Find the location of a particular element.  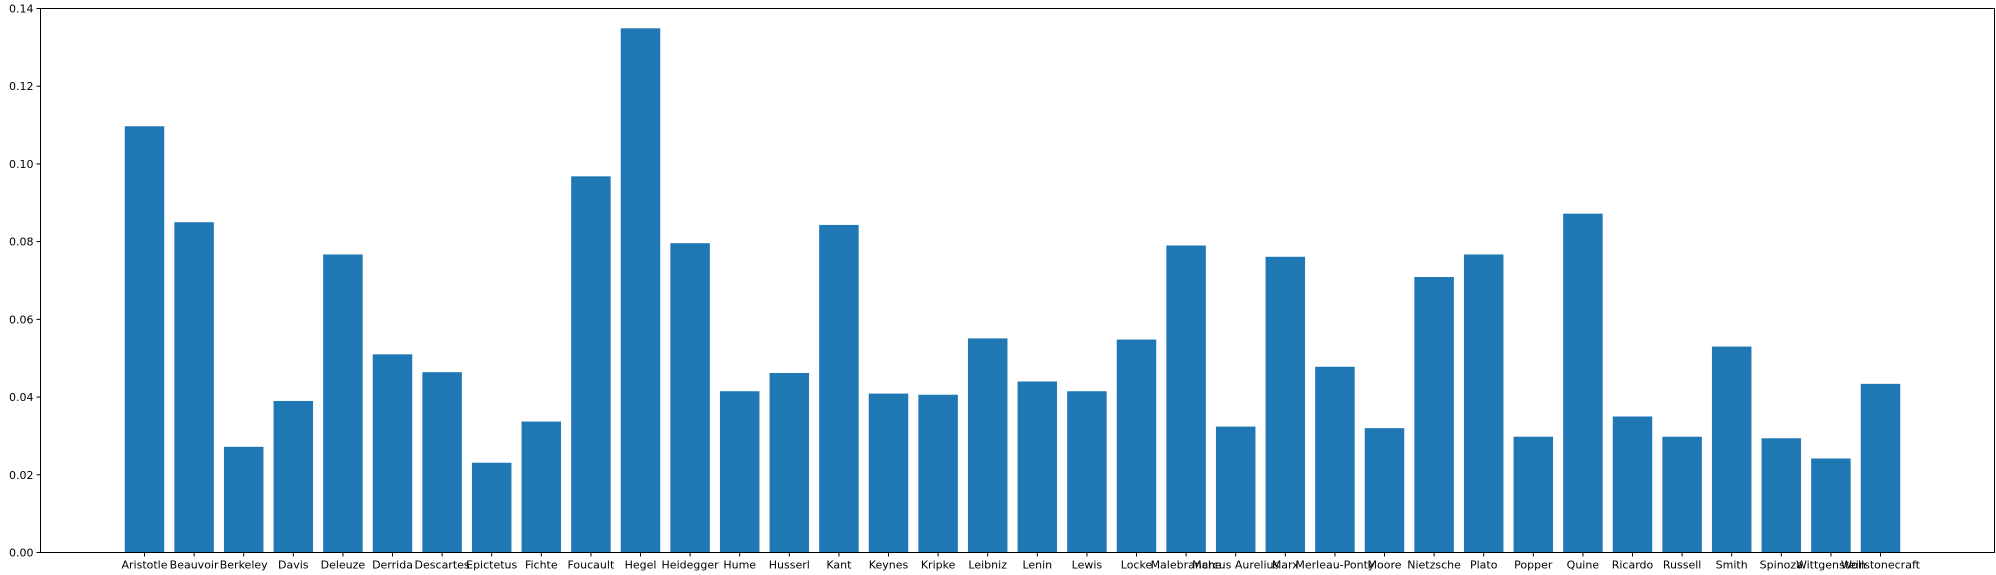

x-tick-label: Merleau-Ponty is located at coordinates (1335, 565).